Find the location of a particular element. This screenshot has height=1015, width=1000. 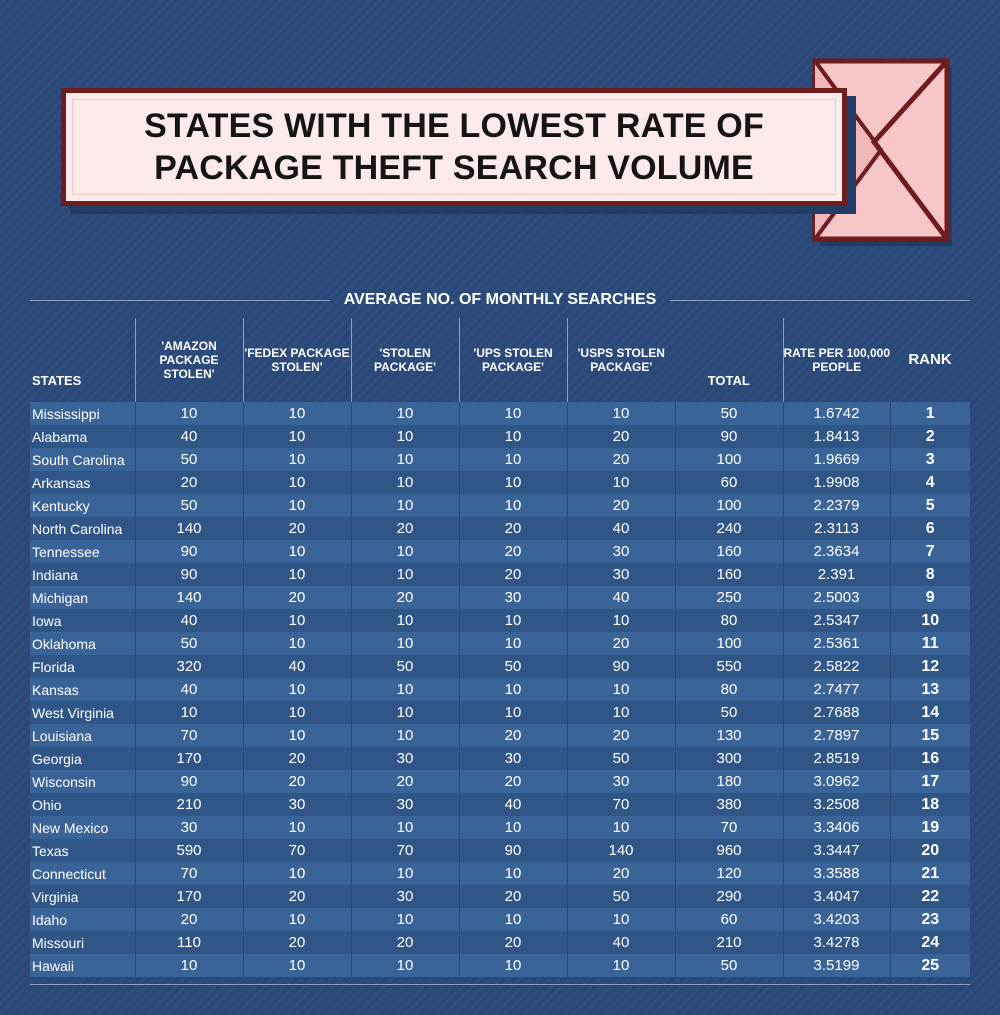

section-rule-left is located at coordinates (180, 300).